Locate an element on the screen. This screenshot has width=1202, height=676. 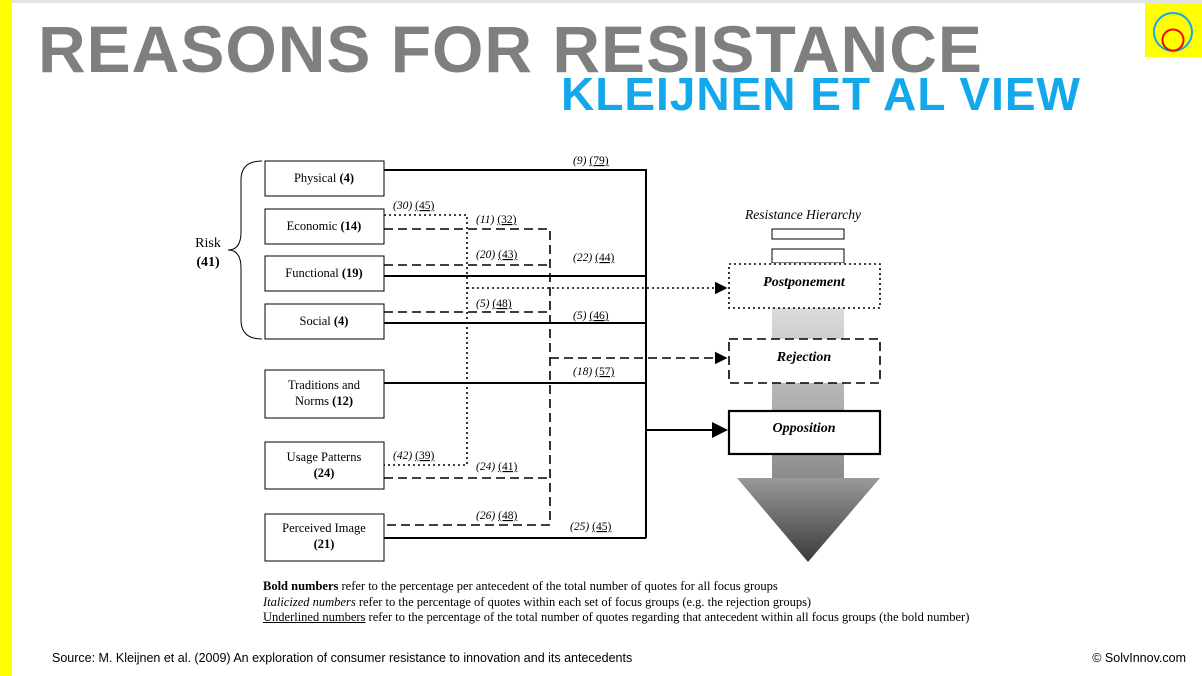
link-label: (30) (45) is located at coordinates (414, 206).